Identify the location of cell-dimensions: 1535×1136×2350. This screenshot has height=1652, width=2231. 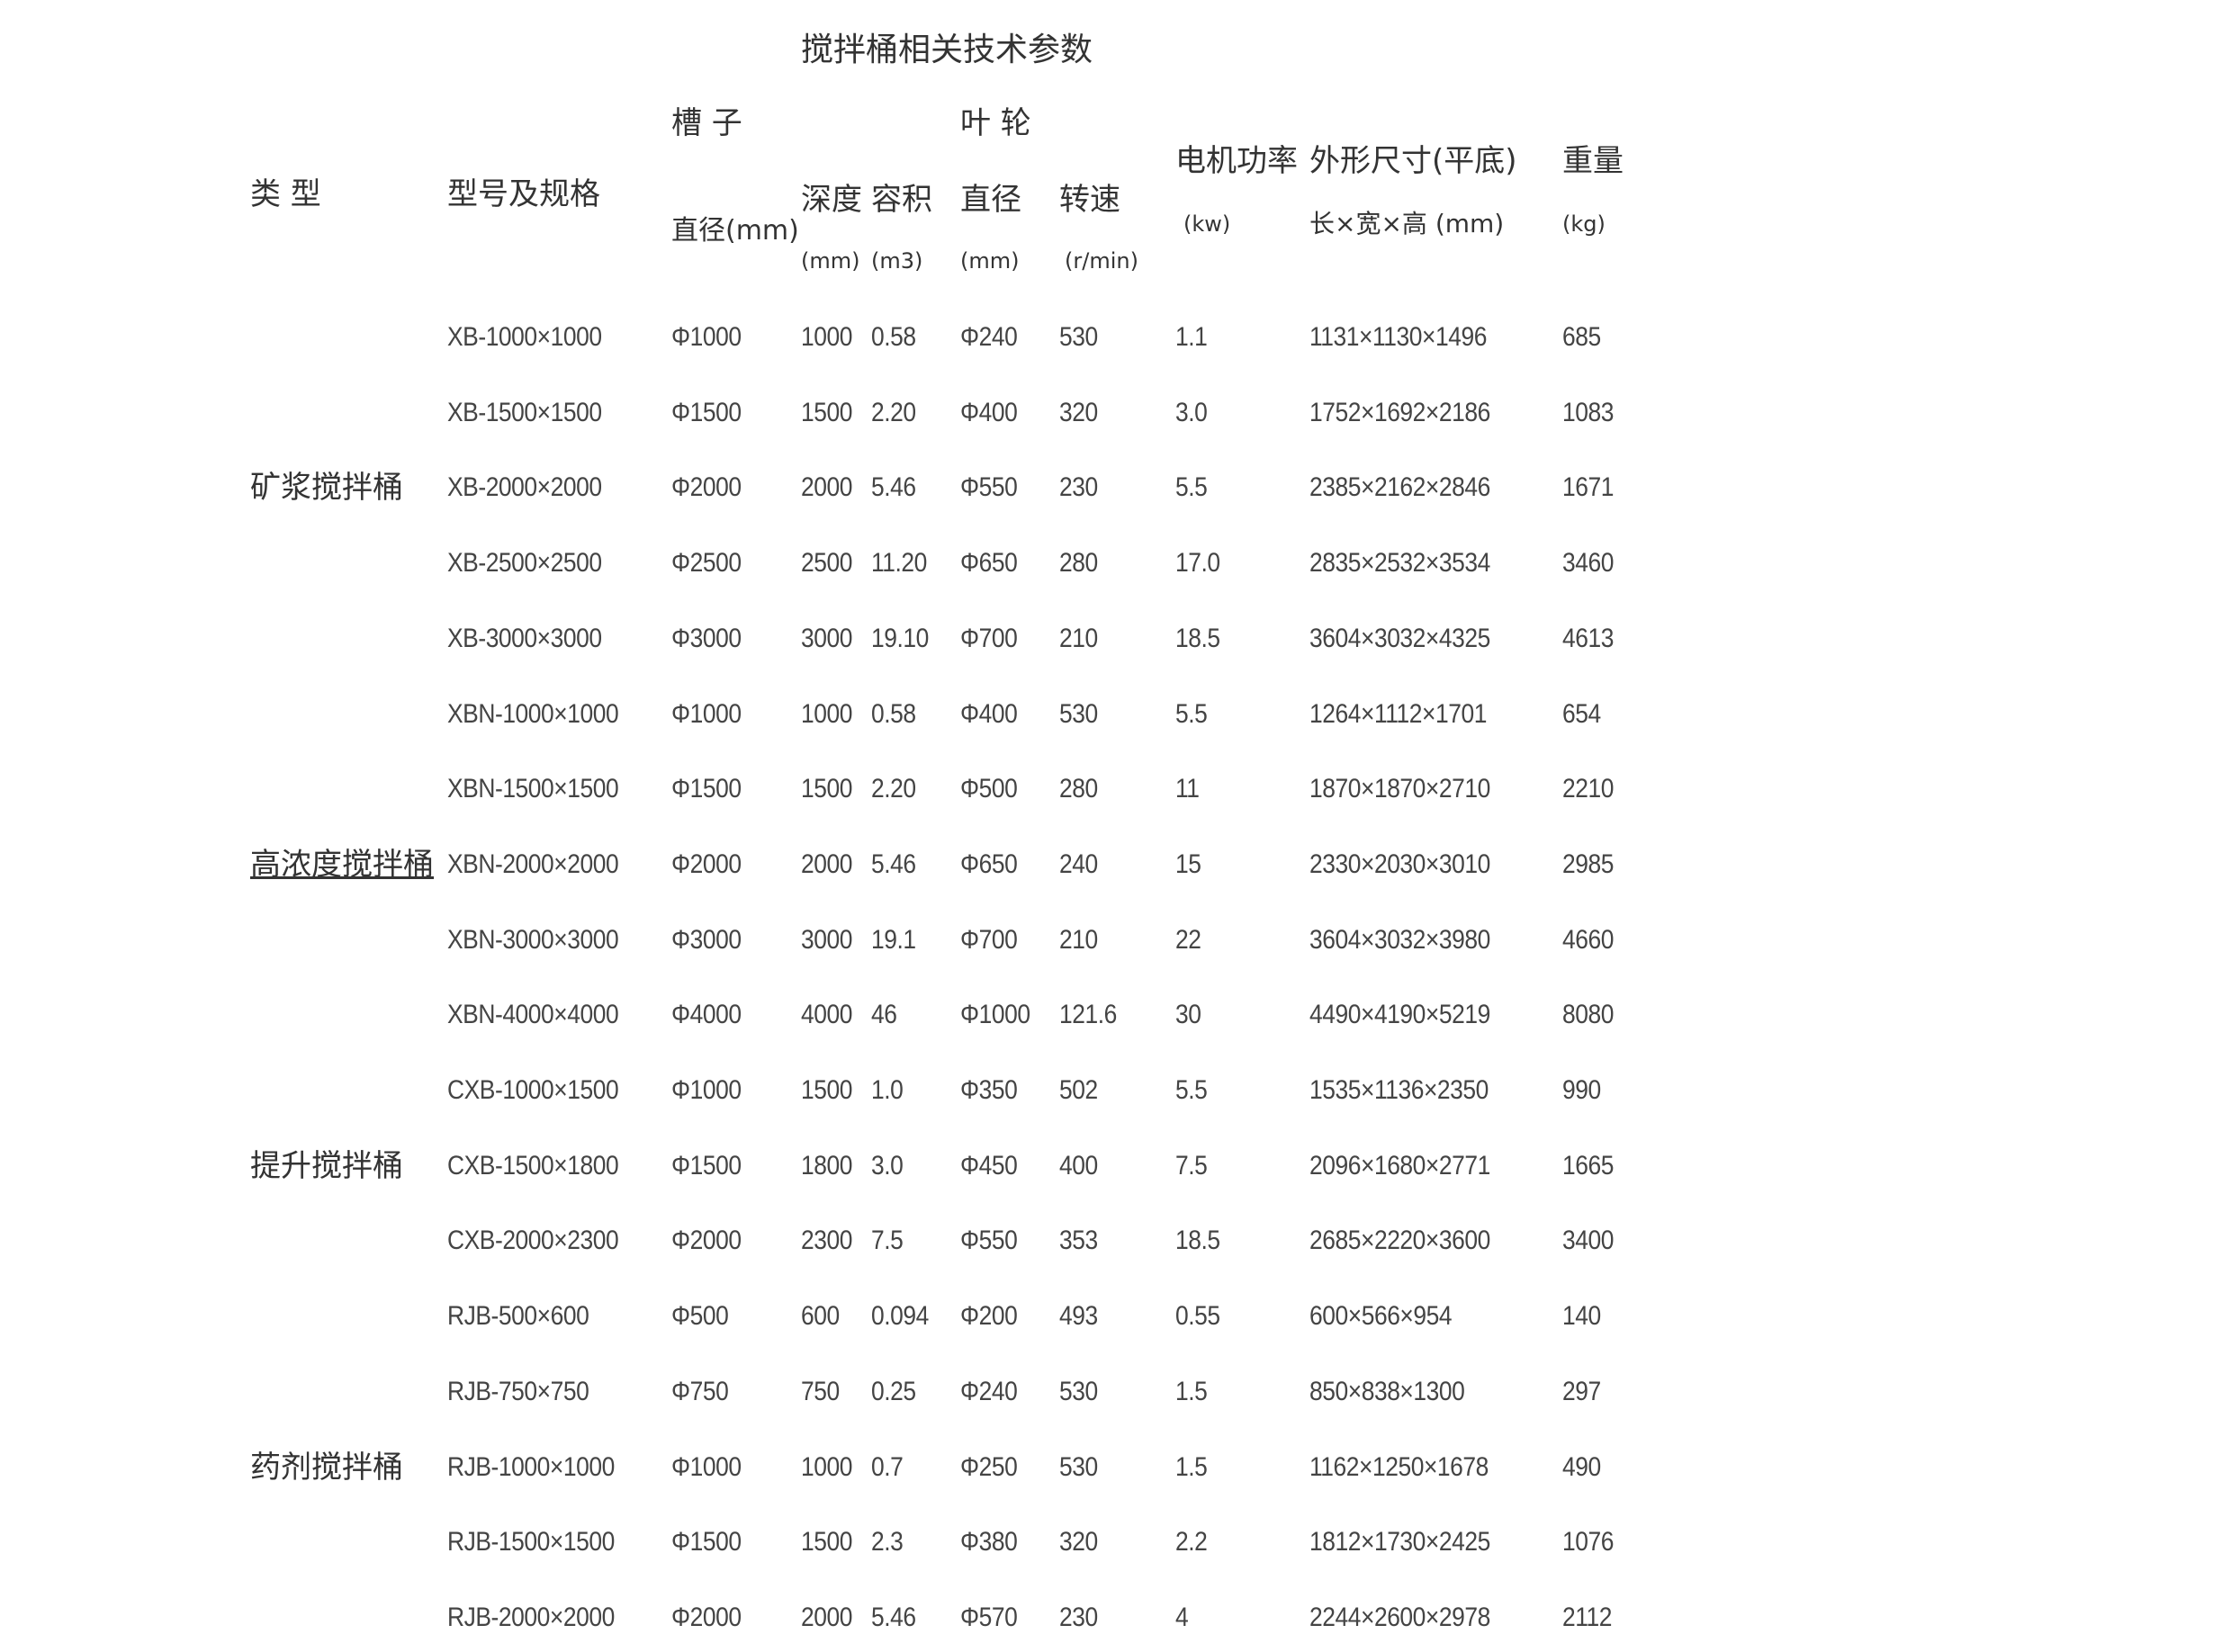
(1399, 1090).